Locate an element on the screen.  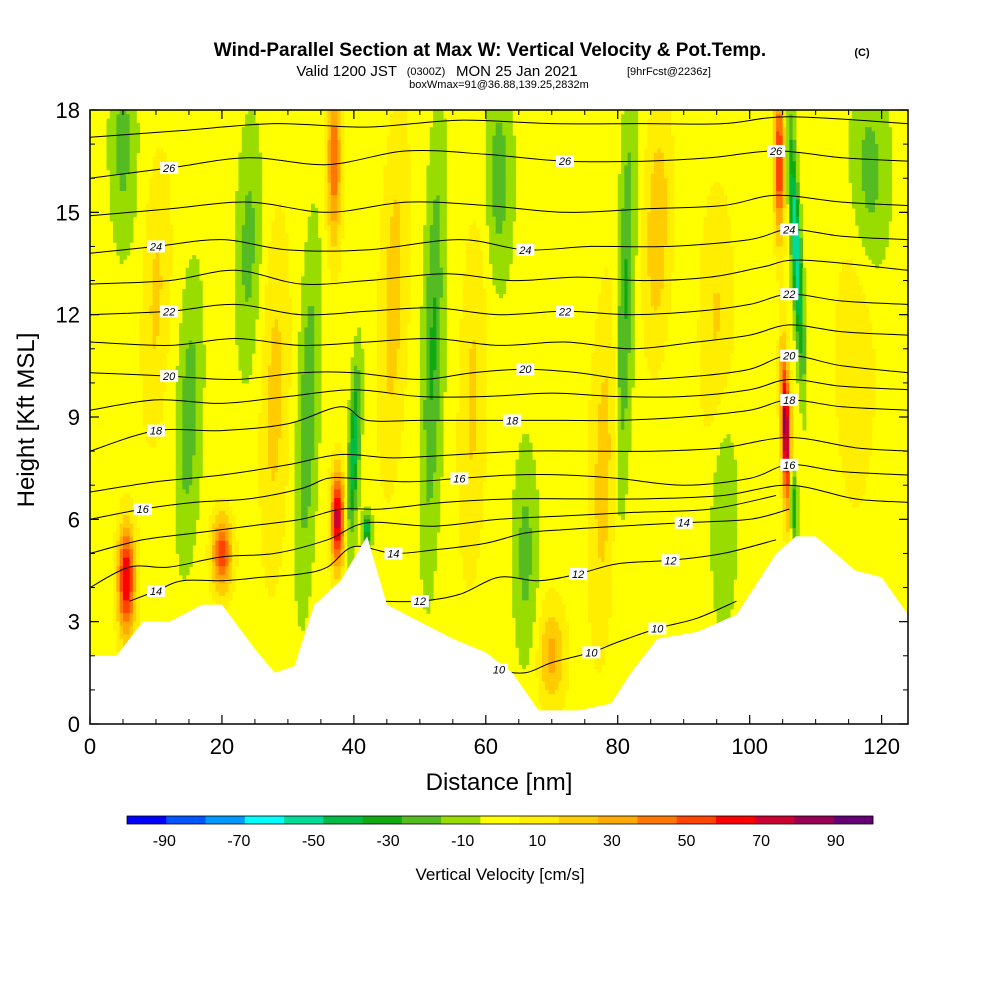
theta-contour-line is located at coordinates (578, 571).